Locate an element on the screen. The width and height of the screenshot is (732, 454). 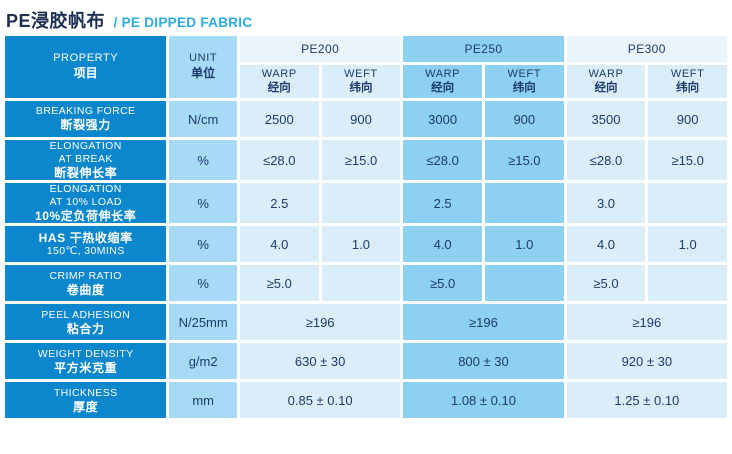
property-label-line: AT BREAK is located at coordinates (85, 158).